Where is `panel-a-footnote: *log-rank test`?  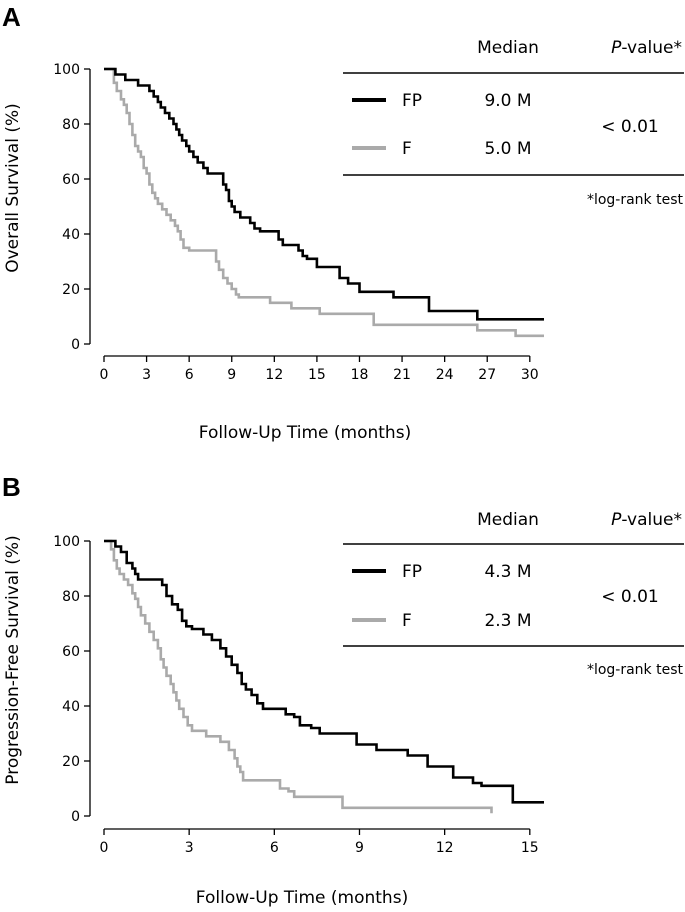 panel-a-footnote: *log-rank test is located at coordinates (635, 200).